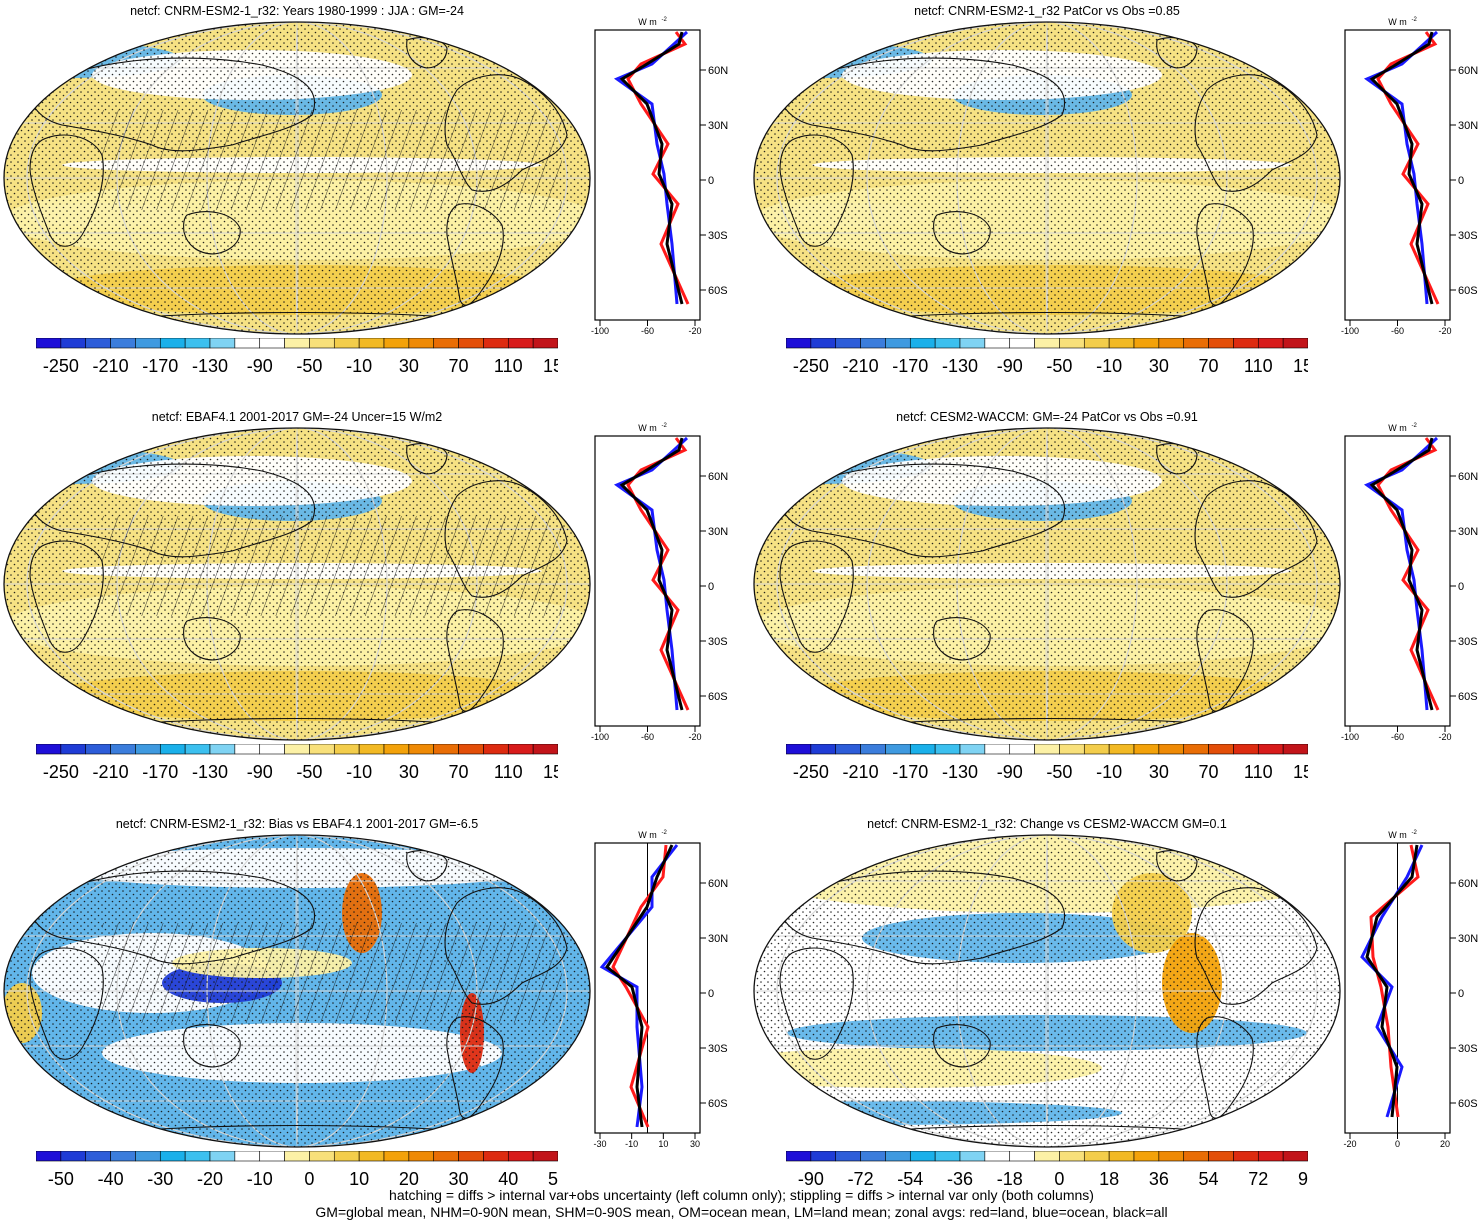  I want to click on colorbar-p1: -250 -210 -170 -130 -90 -50 -10 30 70 110 150, so click(297, 357).